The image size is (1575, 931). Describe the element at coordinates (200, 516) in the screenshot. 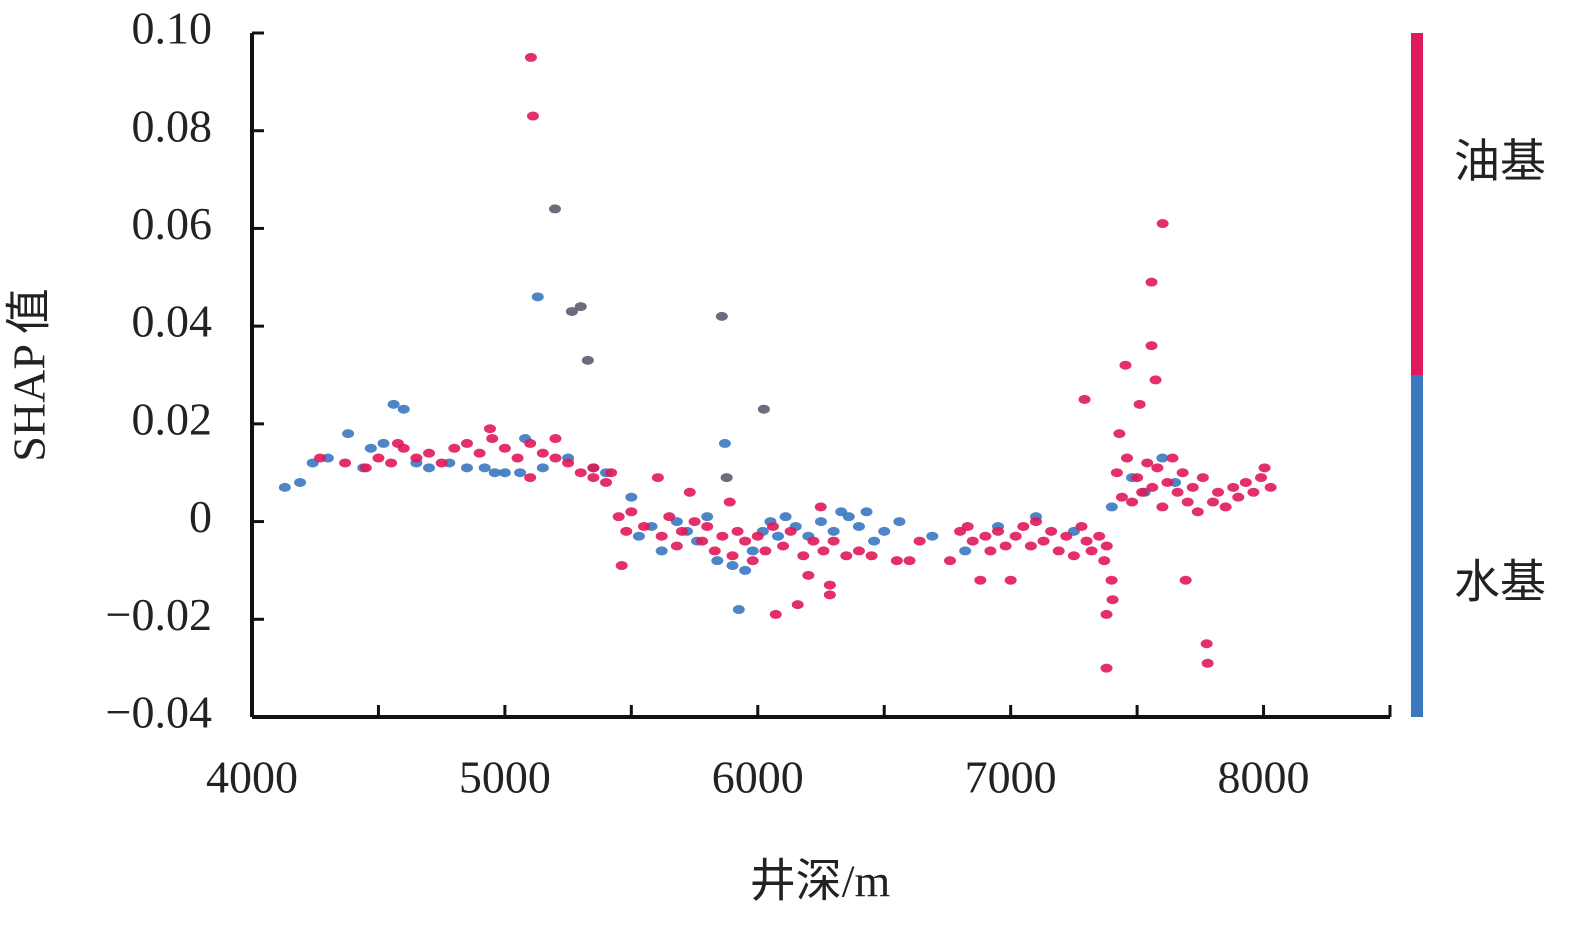

I see `y-tick-label: 0` at that location.